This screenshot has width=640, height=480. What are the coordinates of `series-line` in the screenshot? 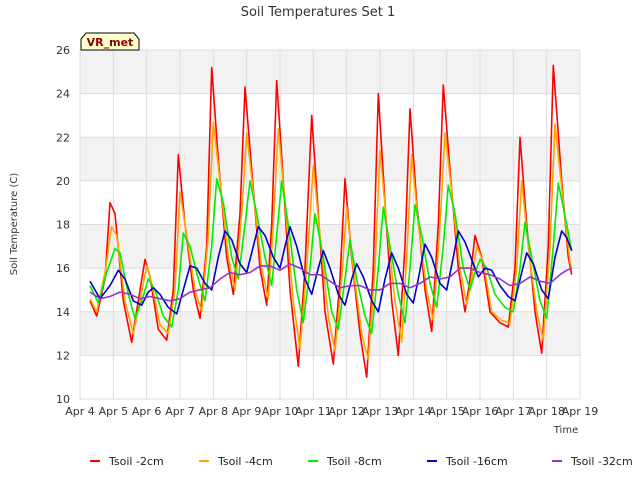 It's located at (331, 282).